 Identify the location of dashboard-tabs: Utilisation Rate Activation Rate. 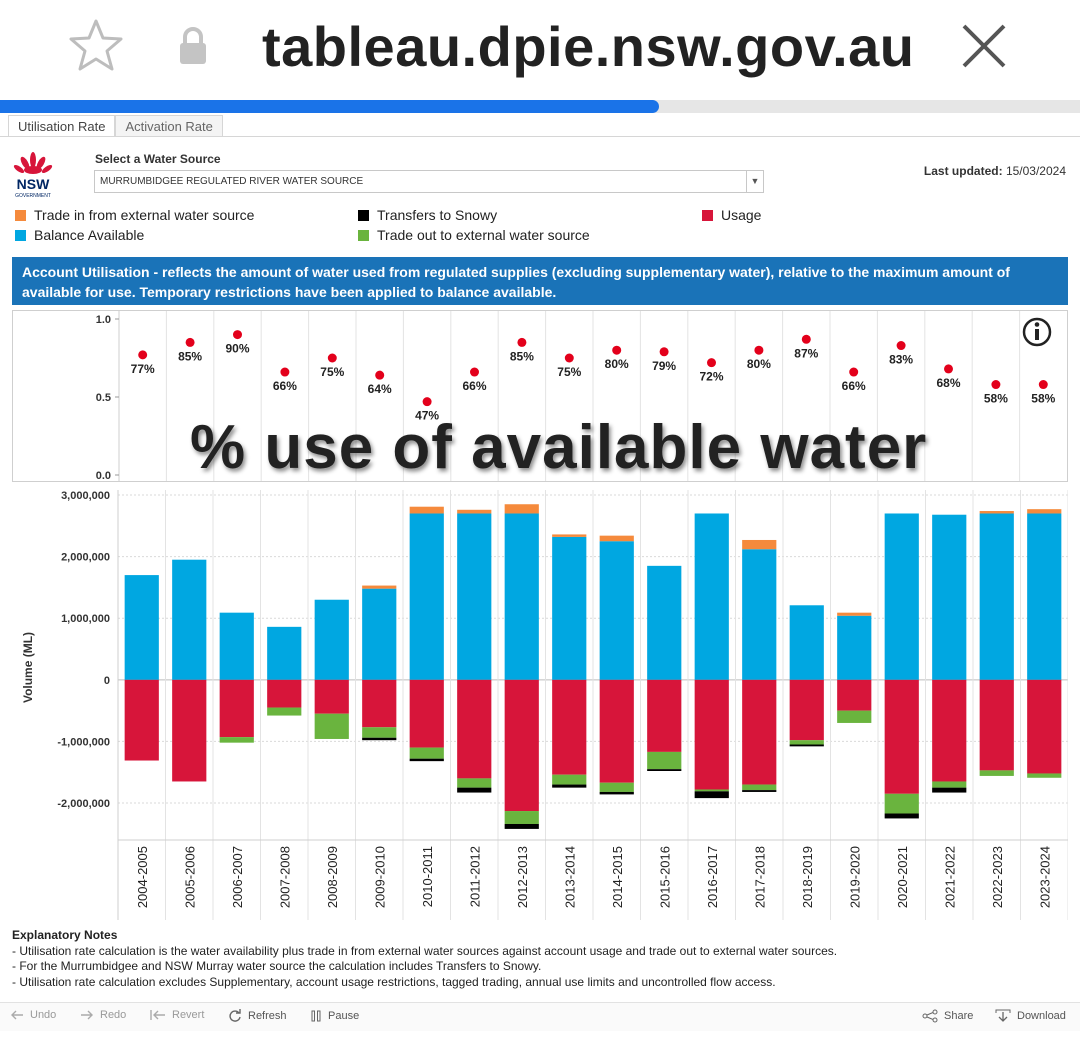
(115, 126).